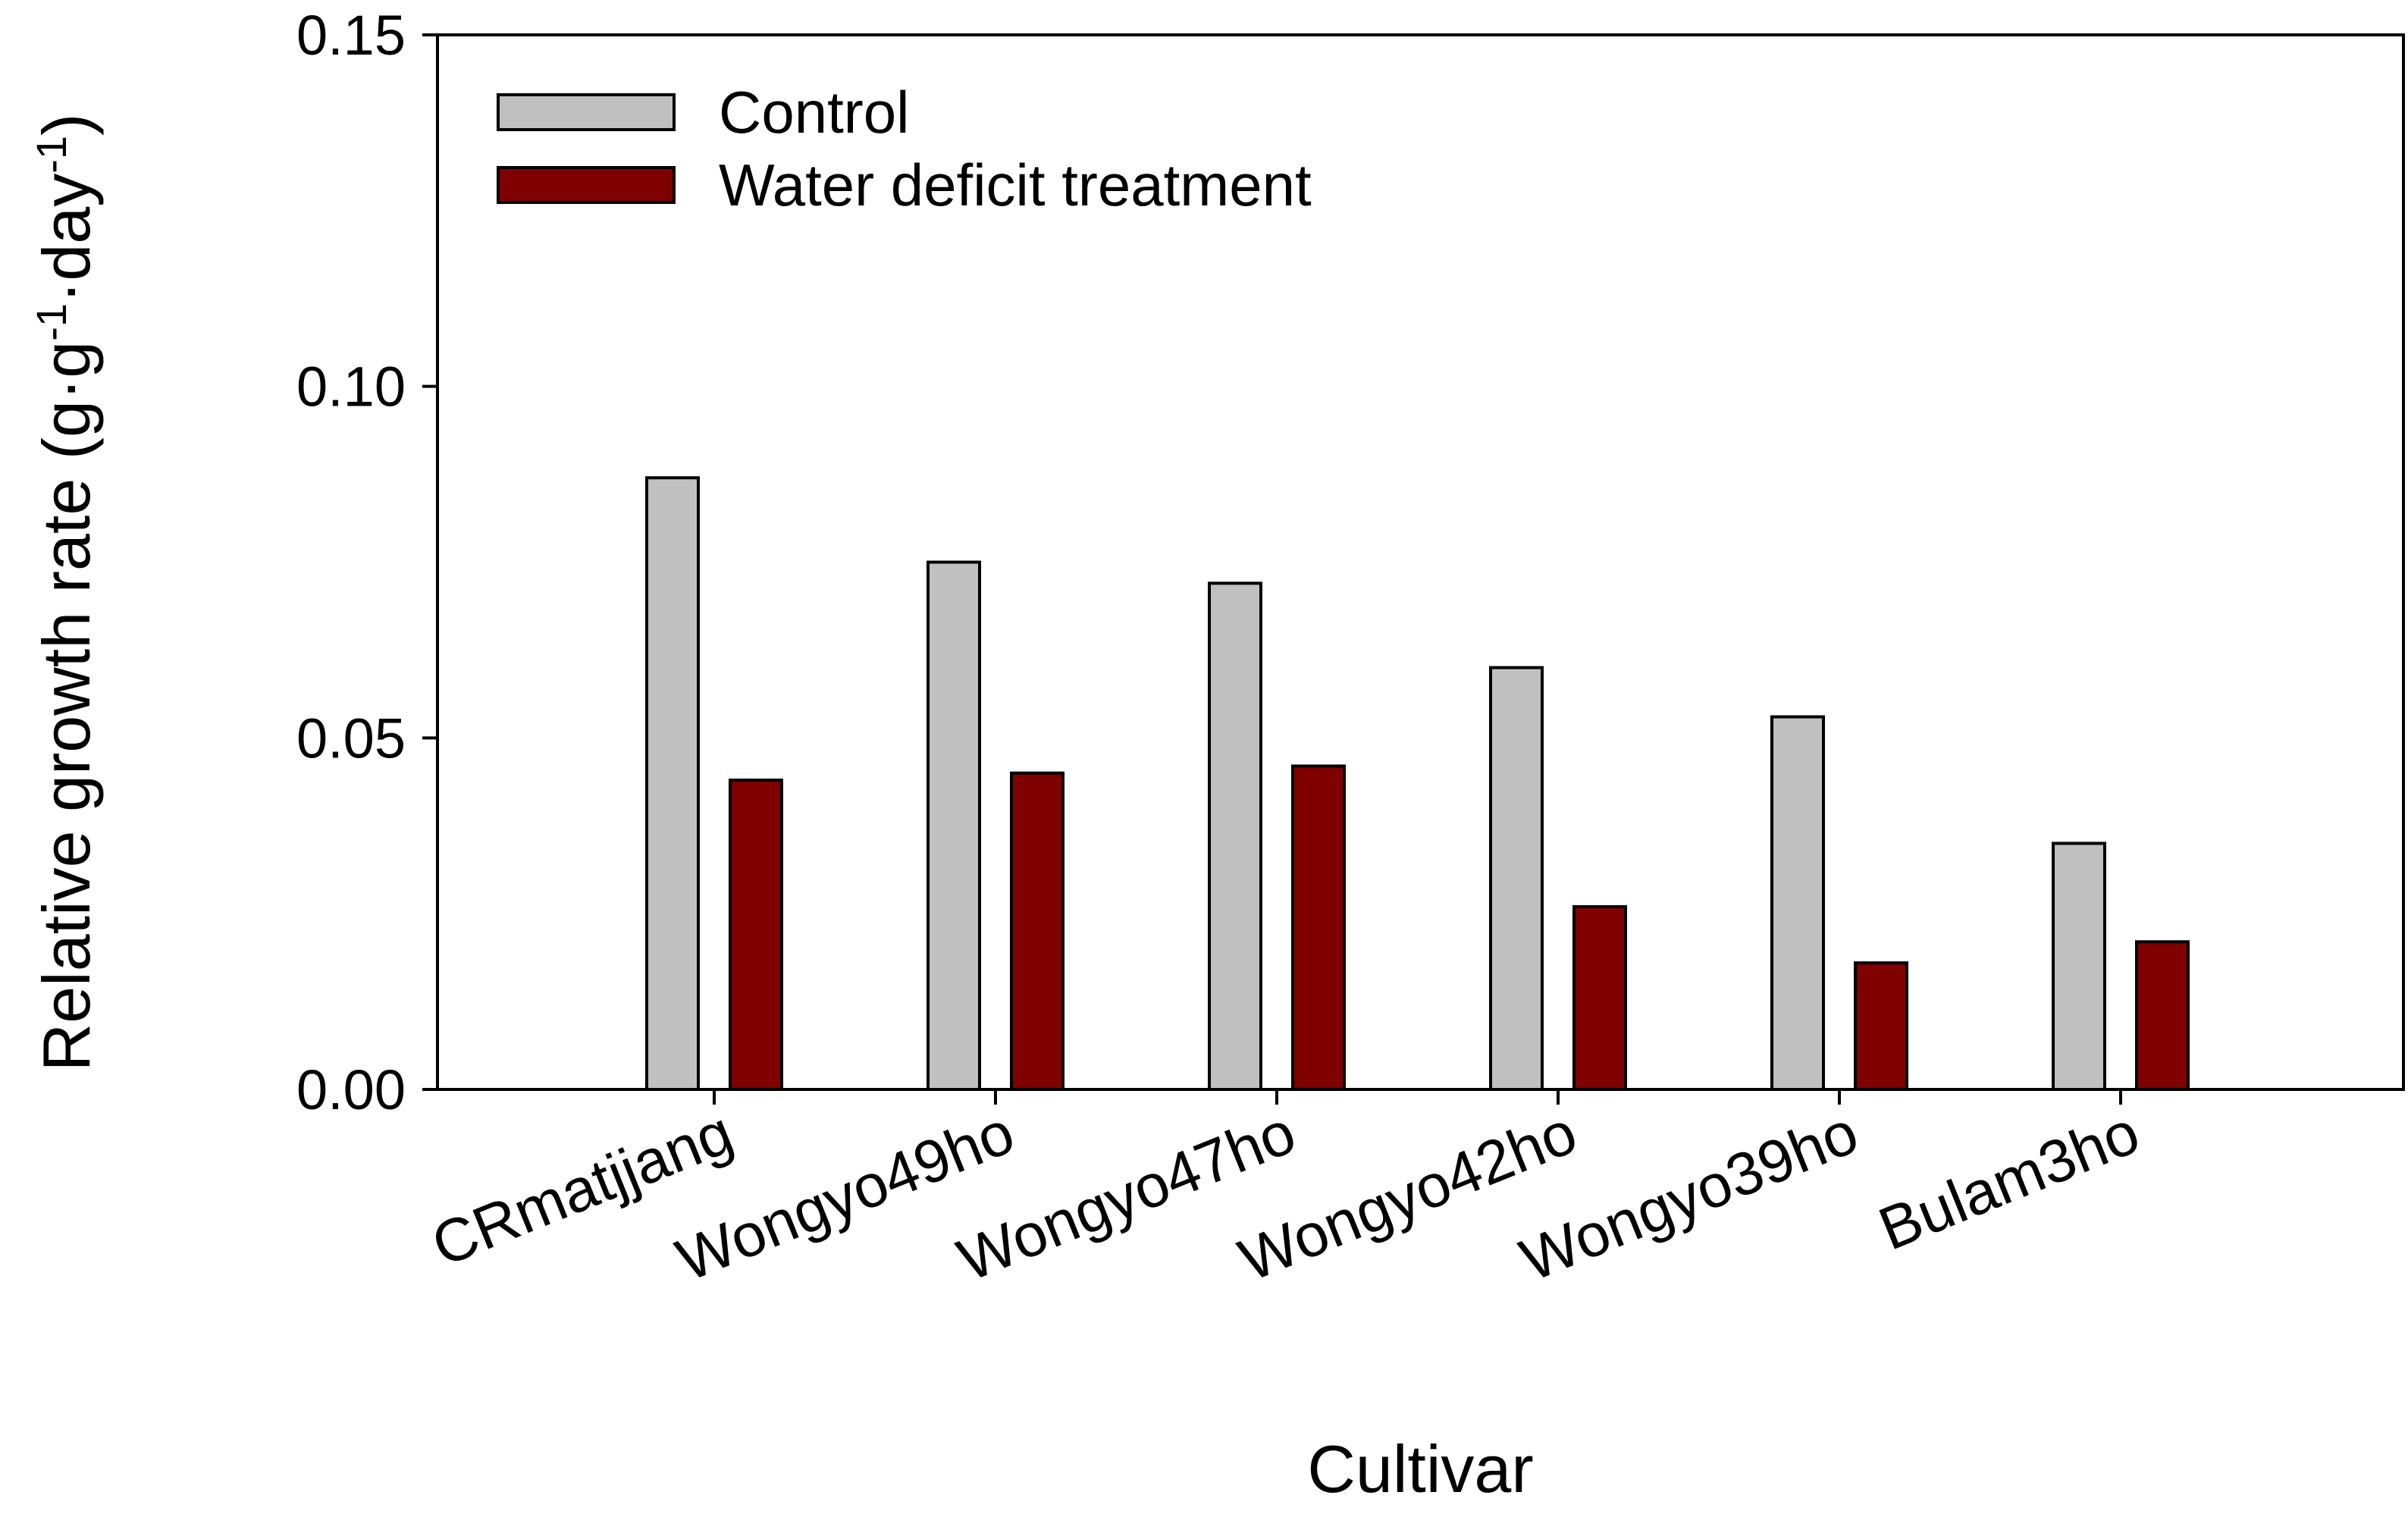  Describe the element at coordinates (66, 359) in the screenshot. I see `y-axis-title-g: g` at that location.